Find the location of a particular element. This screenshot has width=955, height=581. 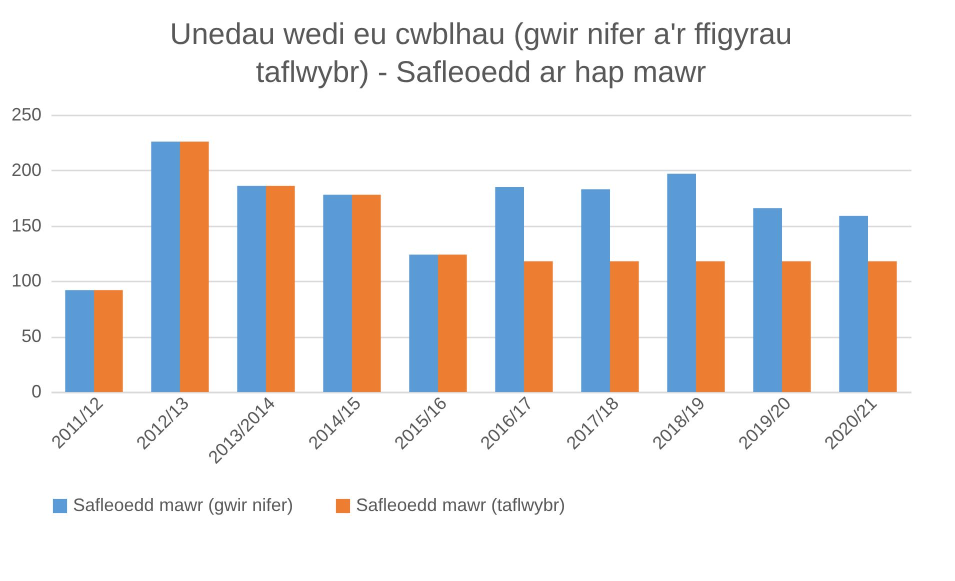

y-tick-label: 0 is located at coordinates (36, 392).